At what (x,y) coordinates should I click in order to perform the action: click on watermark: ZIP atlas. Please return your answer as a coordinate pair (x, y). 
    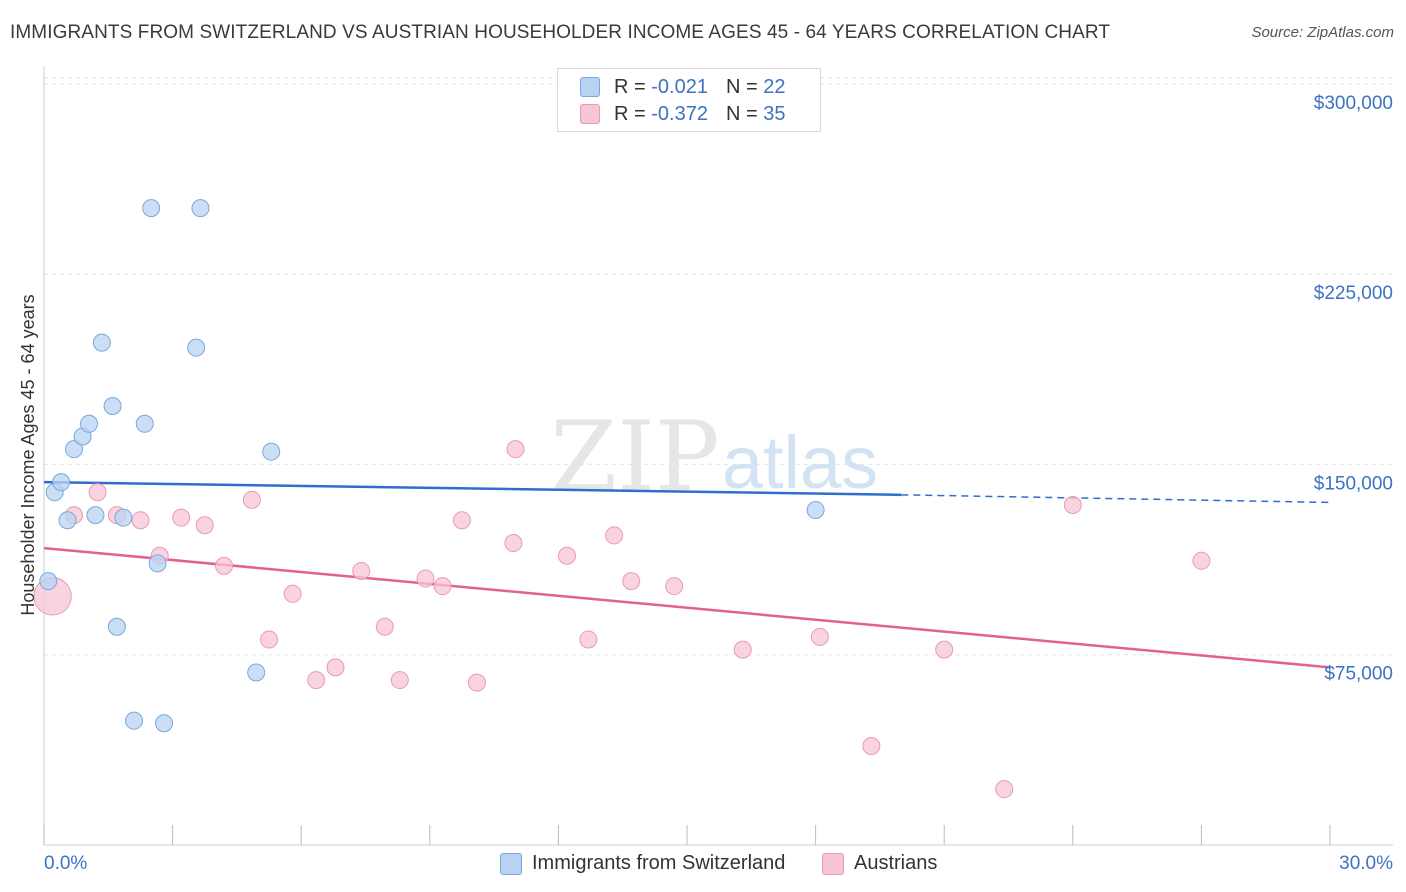
    Looking at the image, I should click on (714, 457).